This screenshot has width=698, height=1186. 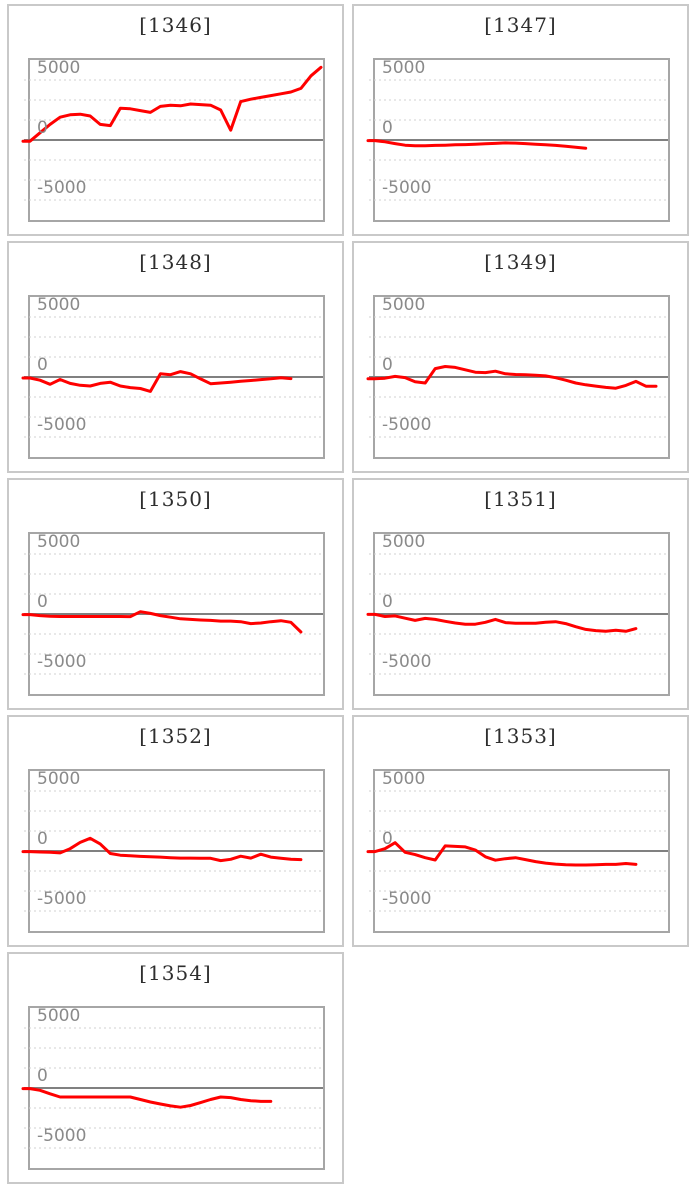 What do you see at coordinates (520, 499) in the screenshot?
I see `chart-title: [1351]` at bounding box center [520, 499].